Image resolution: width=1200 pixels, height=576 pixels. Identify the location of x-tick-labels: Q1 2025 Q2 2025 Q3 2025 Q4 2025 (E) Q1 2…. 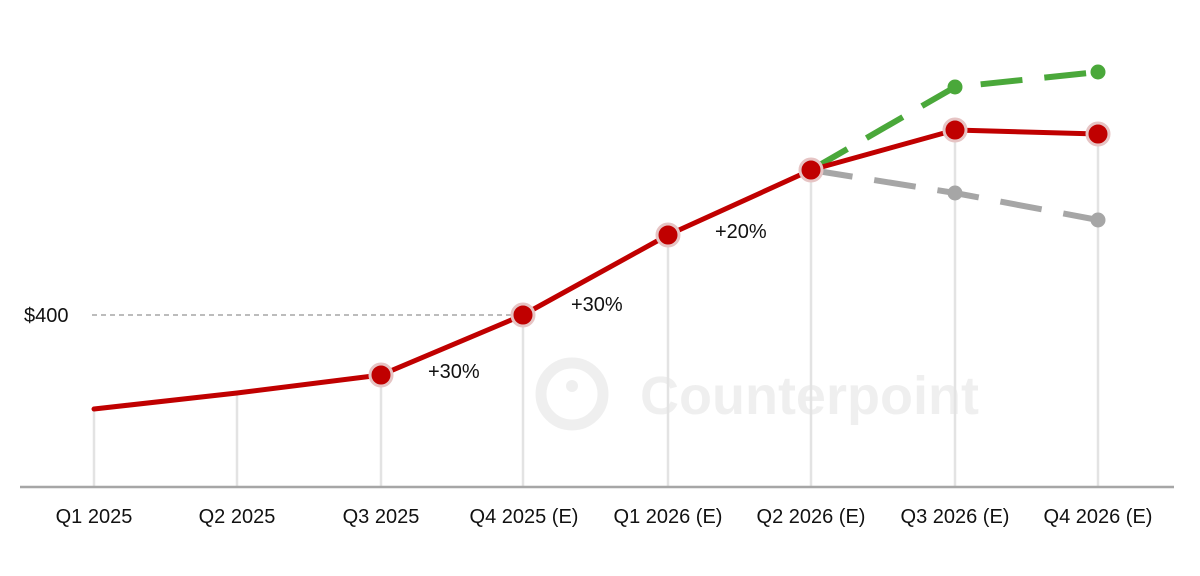
(604, 517).